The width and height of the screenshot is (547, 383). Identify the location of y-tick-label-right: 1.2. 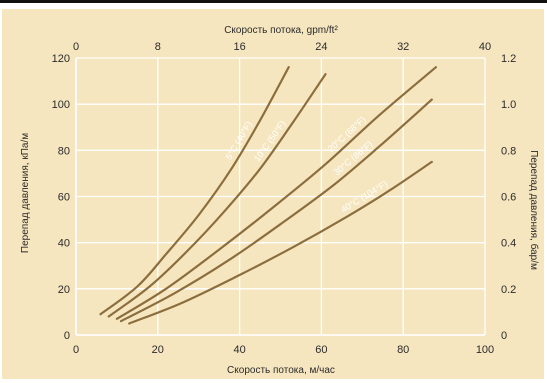
(508, 59).